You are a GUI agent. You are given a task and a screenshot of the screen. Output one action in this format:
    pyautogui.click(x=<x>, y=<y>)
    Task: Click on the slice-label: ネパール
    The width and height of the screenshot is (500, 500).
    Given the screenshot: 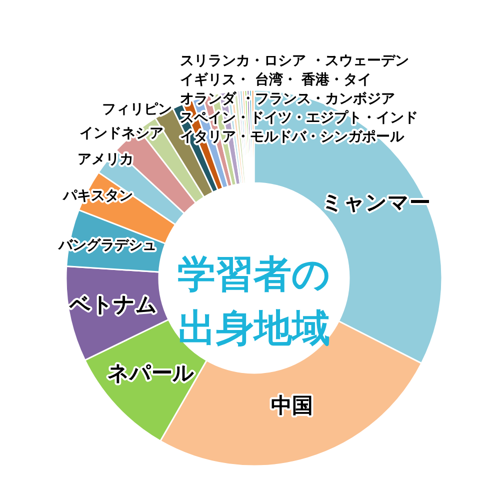 What is the action you would take?
    pyautogui.click(x=150, y=373)
    